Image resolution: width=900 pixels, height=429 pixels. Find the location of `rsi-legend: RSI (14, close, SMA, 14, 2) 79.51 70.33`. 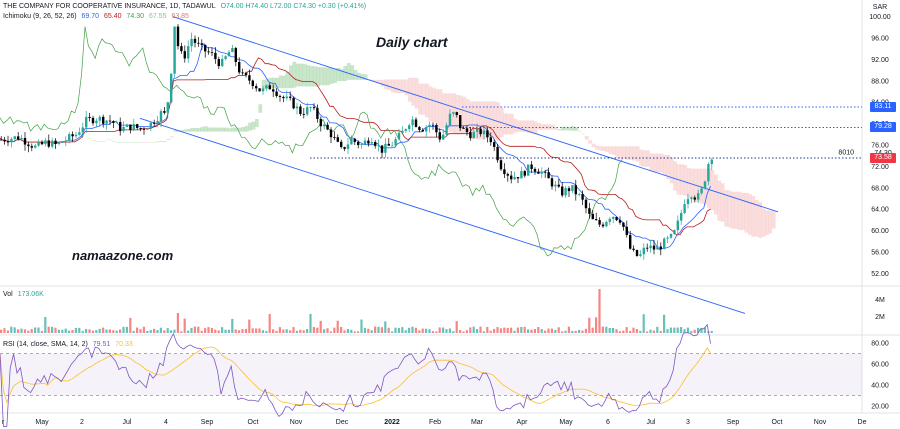

rsi-legend: RSI (14, close, SMA, 14, 2) 79.51 70.33 is located at coordinates (69, 344).